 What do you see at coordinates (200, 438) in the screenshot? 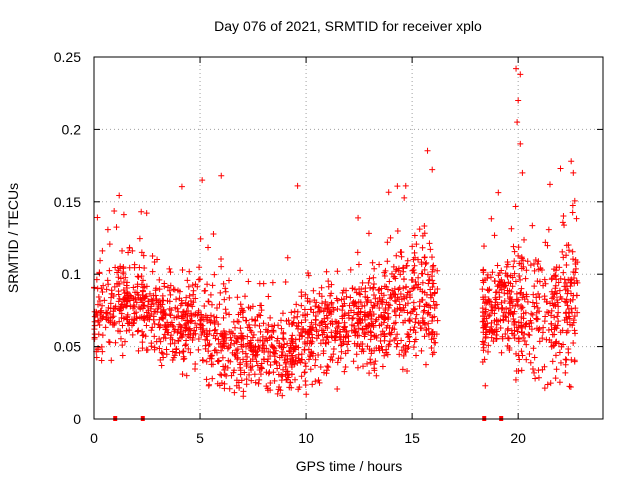
I see `x-tick-label: 5` at bounding box center [200, 438].